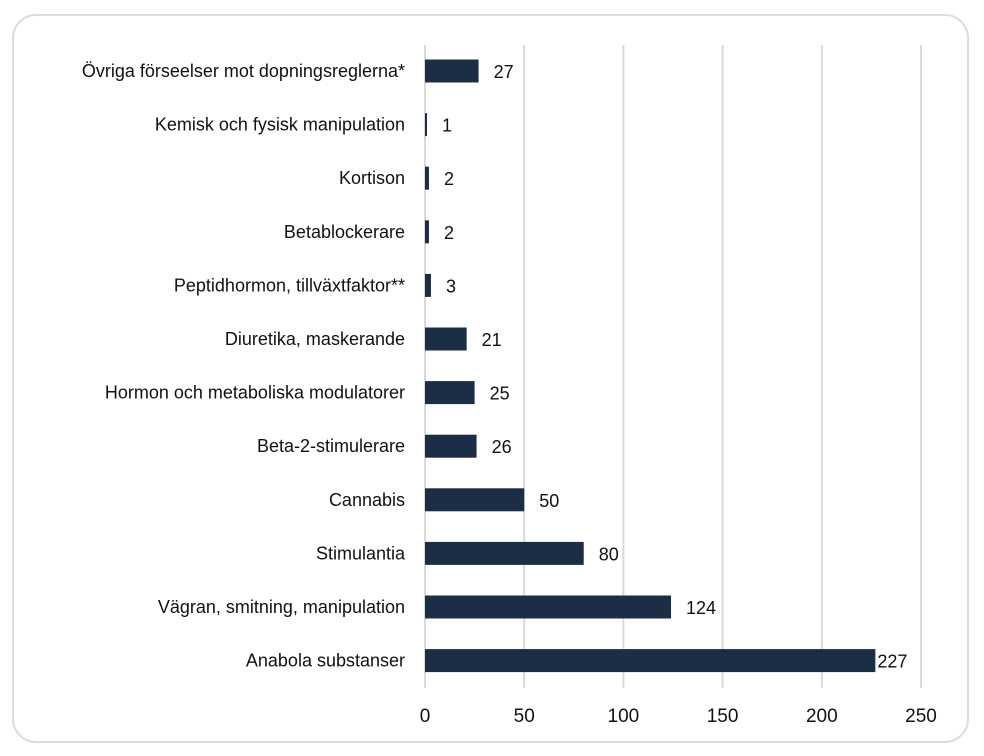  Describe the element at coordinates (255, 393) in the screenshot. I see `category-label: Hormon och metaboliska modulatorer` at that location.